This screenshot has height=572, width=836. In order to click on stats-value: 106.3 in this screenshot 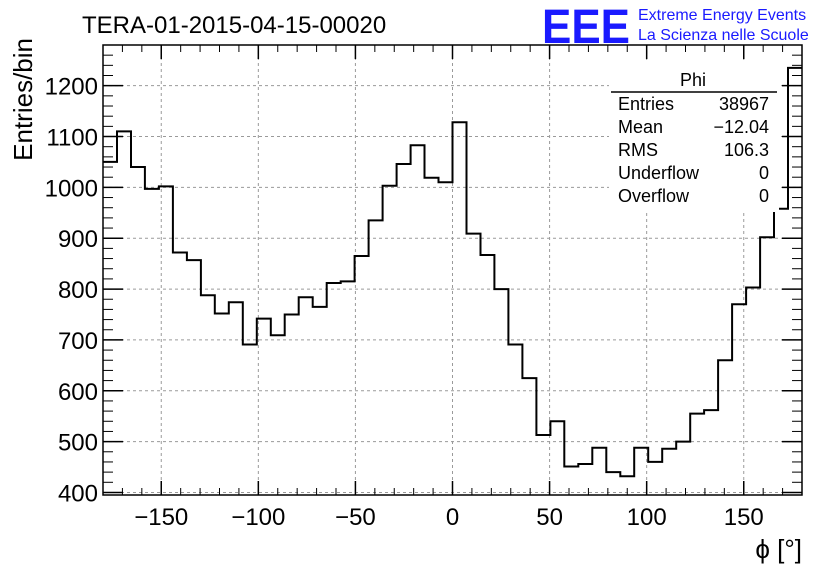, I will do `click(746, 150)`.